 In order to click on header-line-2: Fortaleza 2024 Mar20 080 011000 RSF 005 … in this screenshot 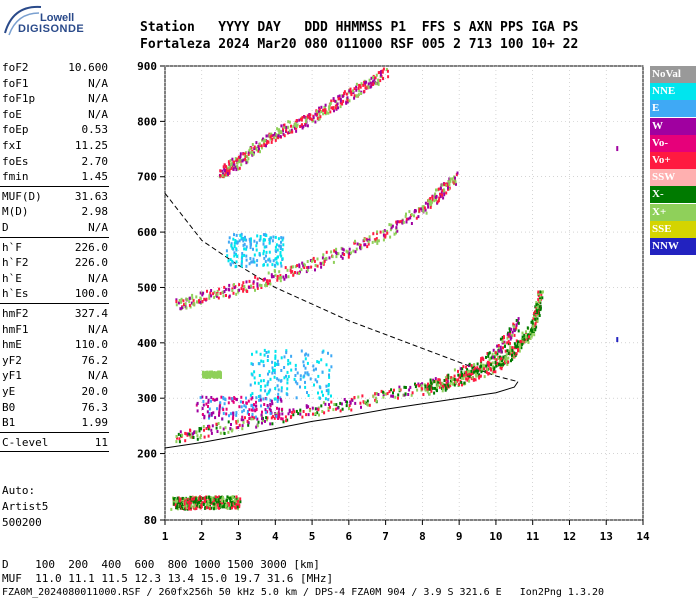, I will do `click(359, 44)`.